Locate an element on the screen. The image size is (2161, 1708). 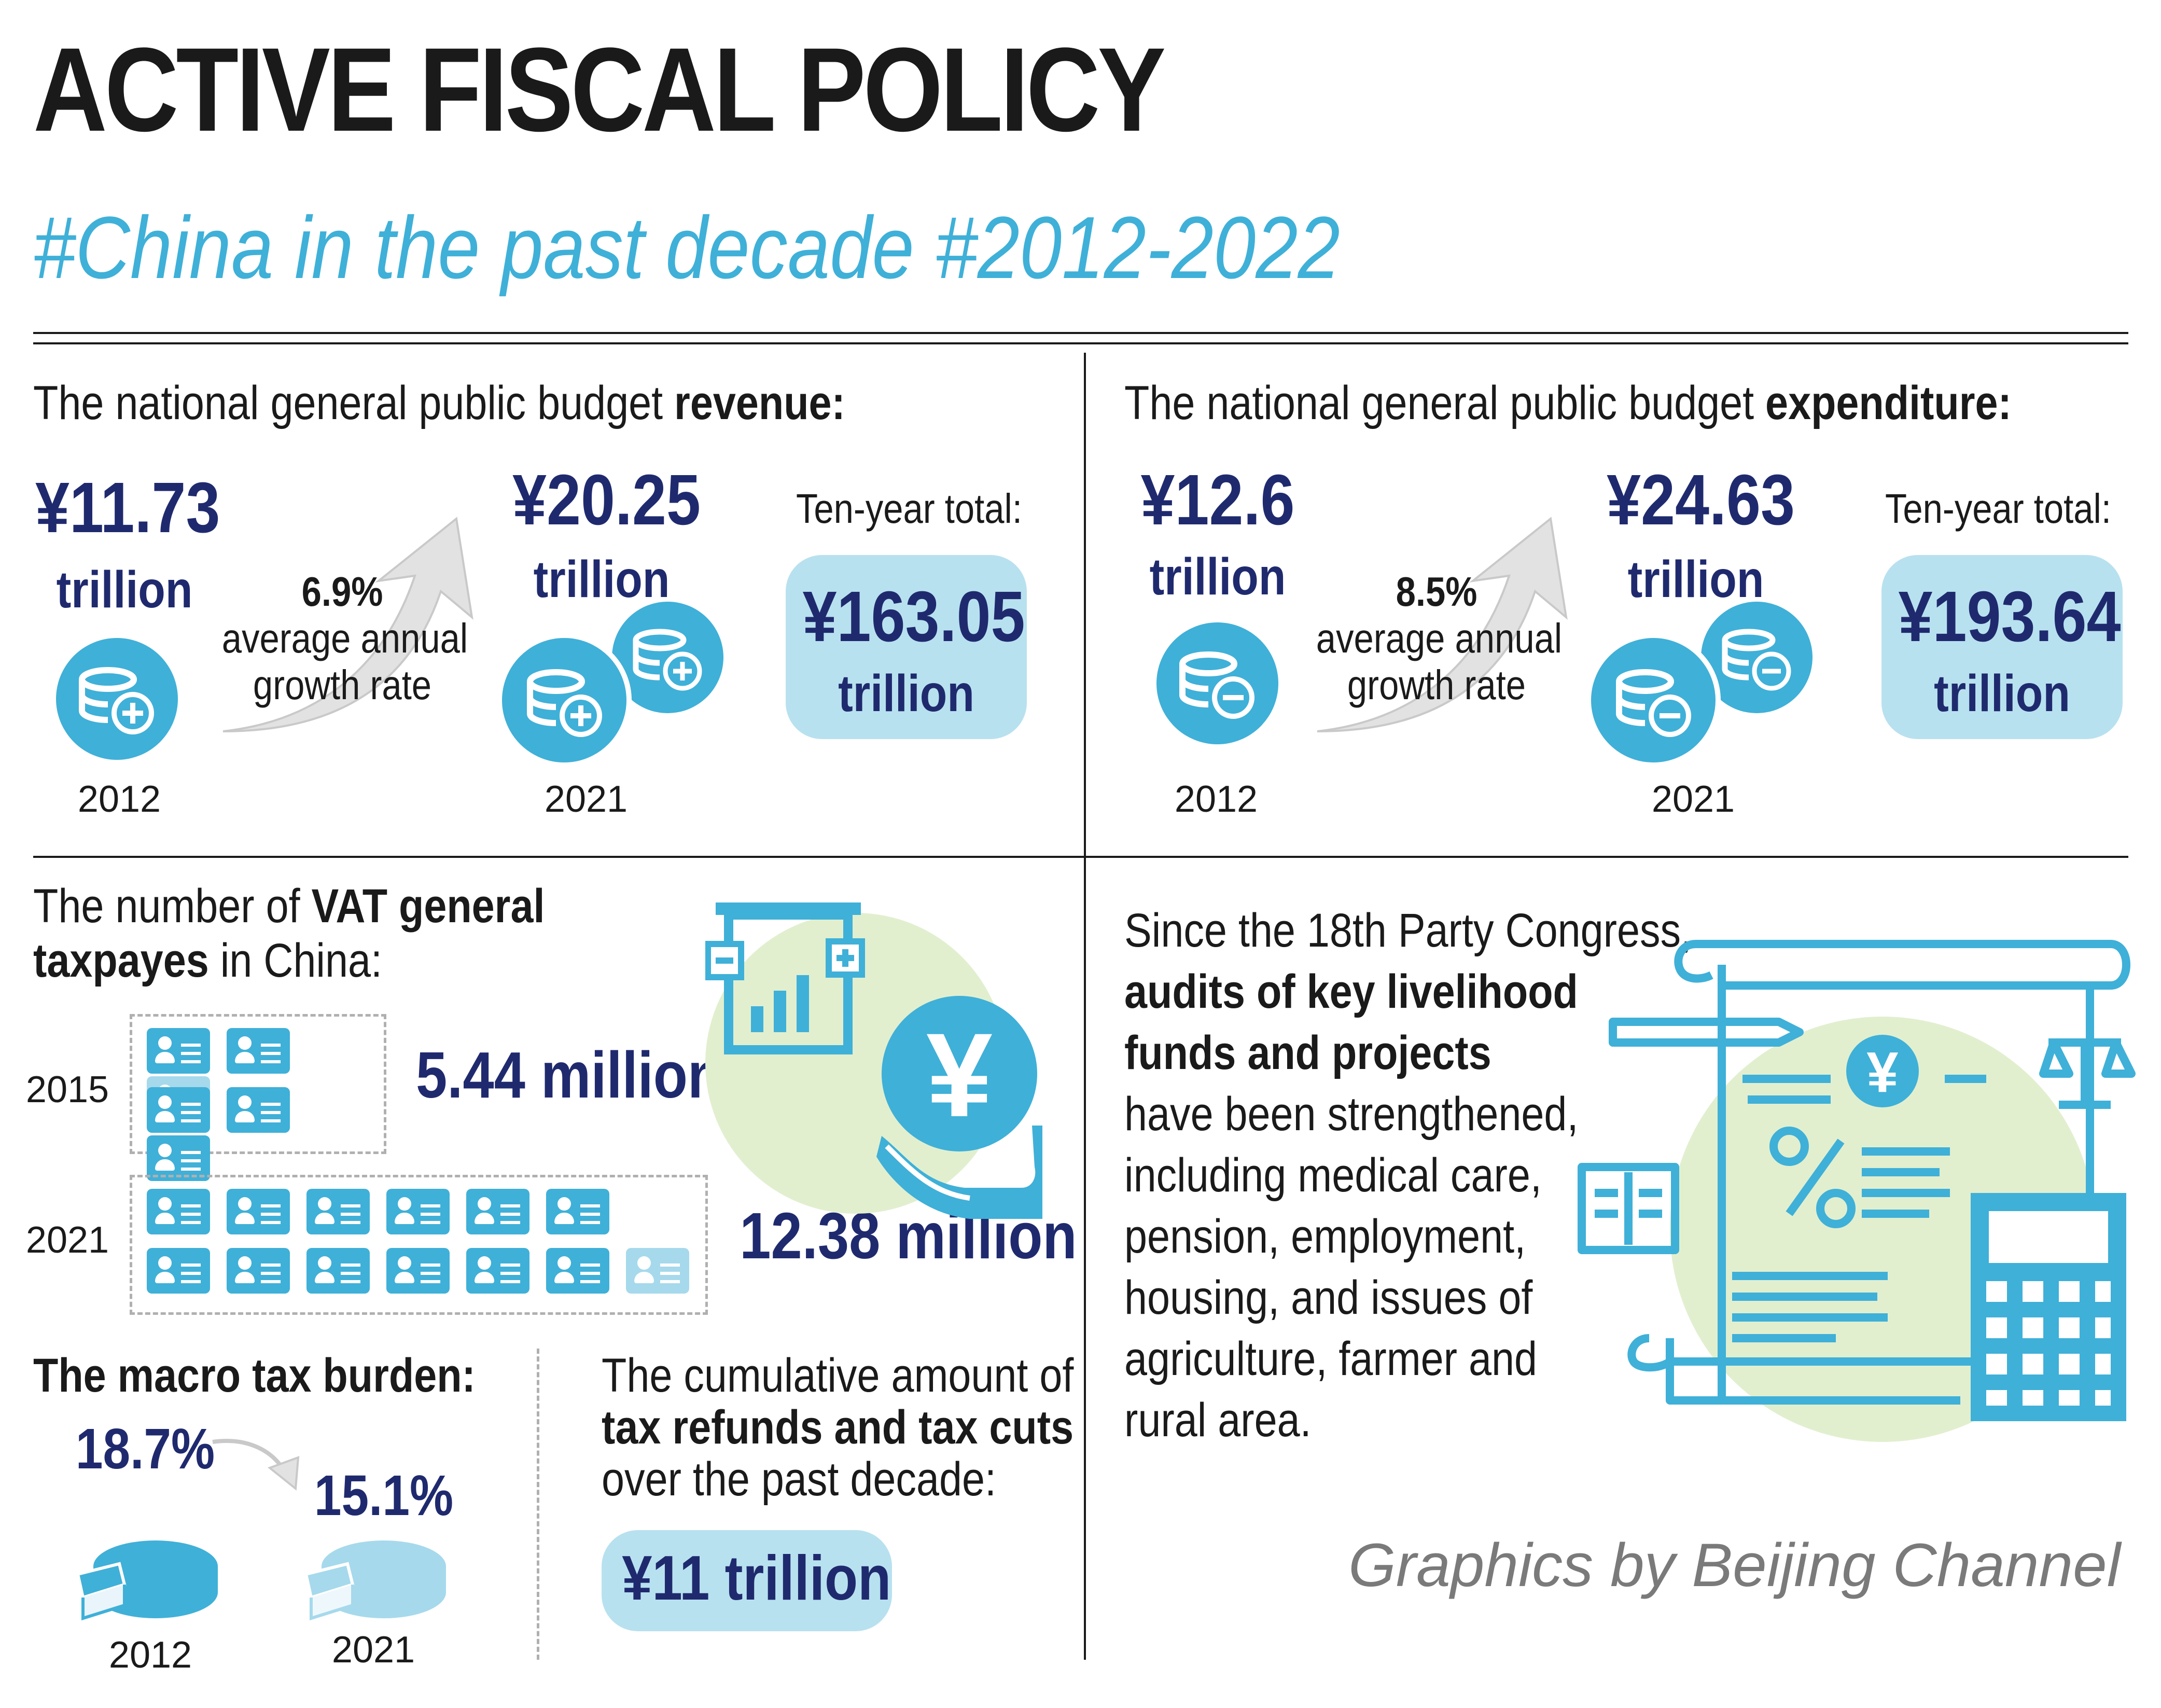
revenue-heading-text: The national general public budget is located at coordinates (354, 403).